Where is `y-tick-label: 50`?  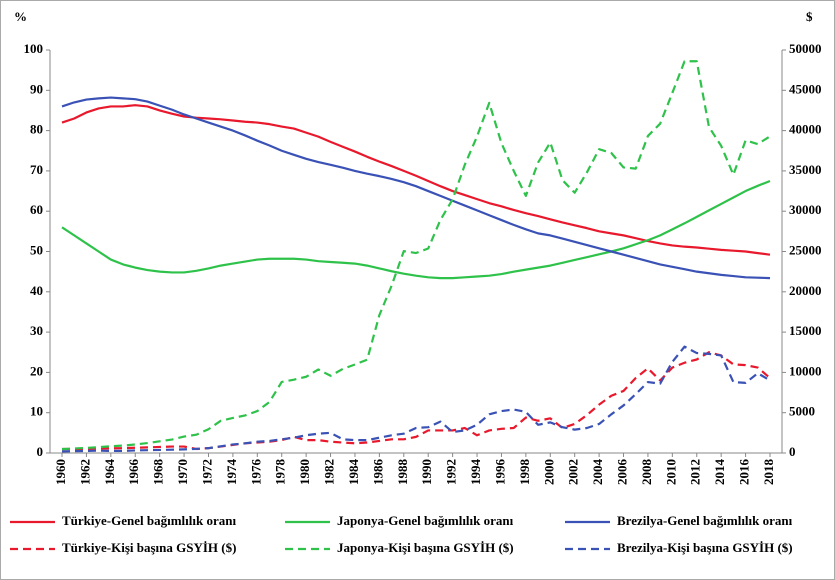
y-tick-label: 50 is located at coordinates (36, 249).